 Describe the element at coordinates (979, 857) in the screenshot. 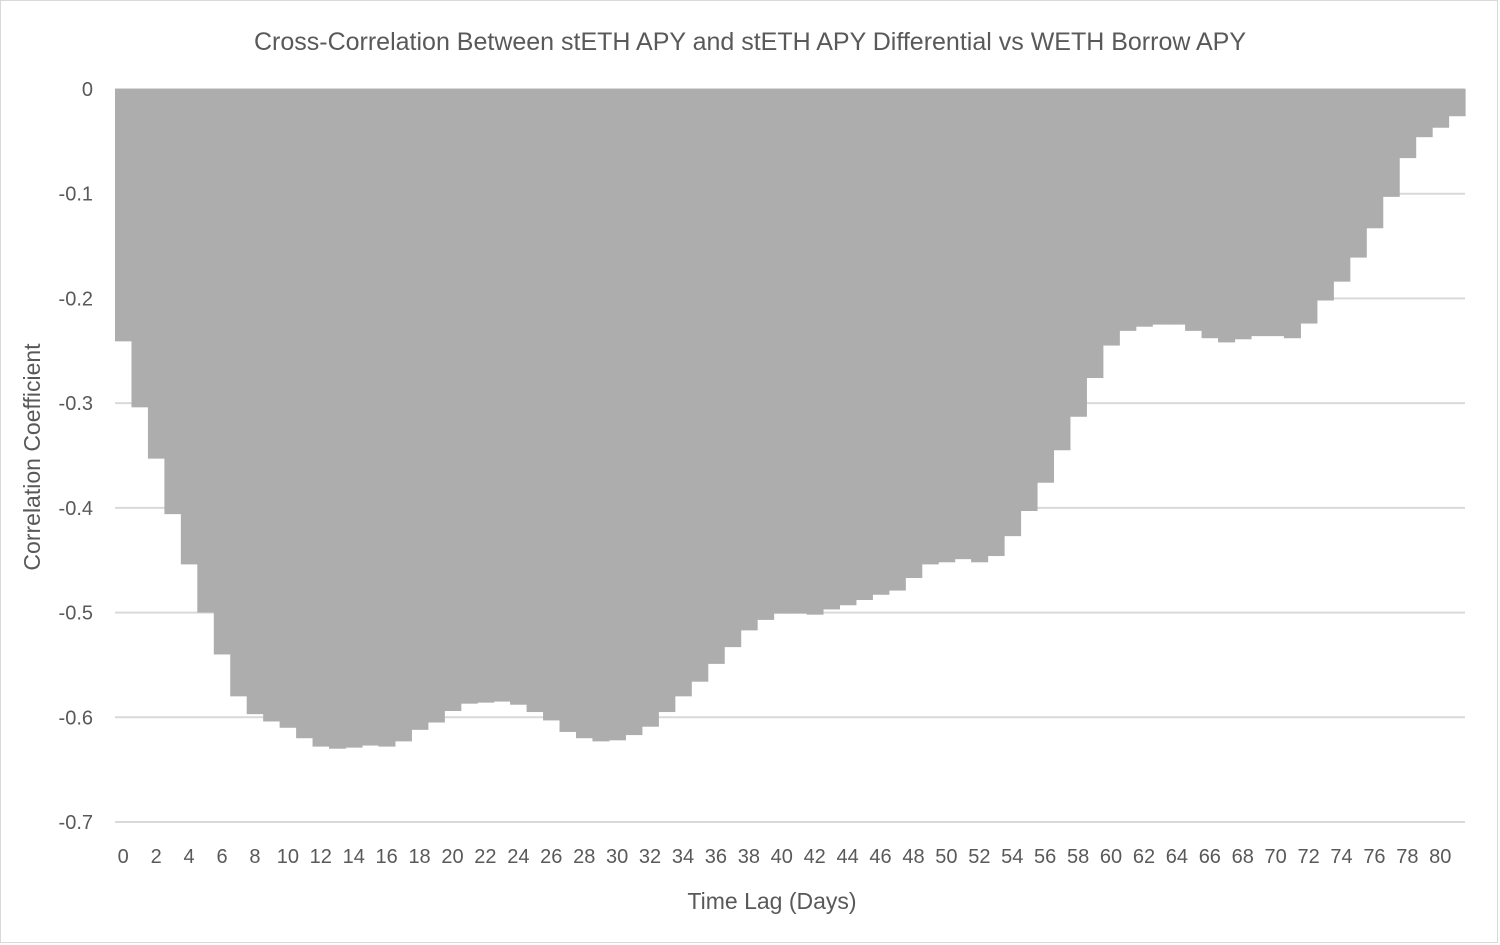

I see `x-tick-label: 52` at that location.